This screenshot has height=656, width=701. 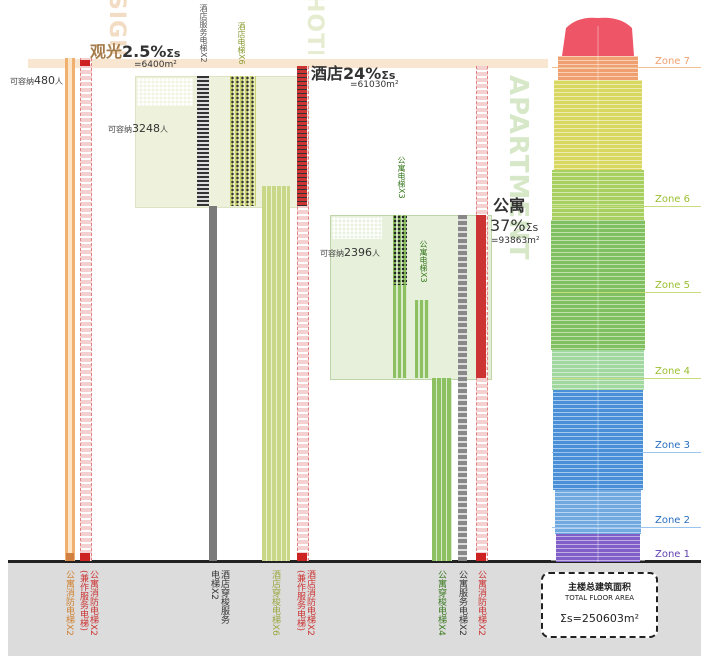 I want to click on hotel-passenger-dots, so click(x=243, y=141).